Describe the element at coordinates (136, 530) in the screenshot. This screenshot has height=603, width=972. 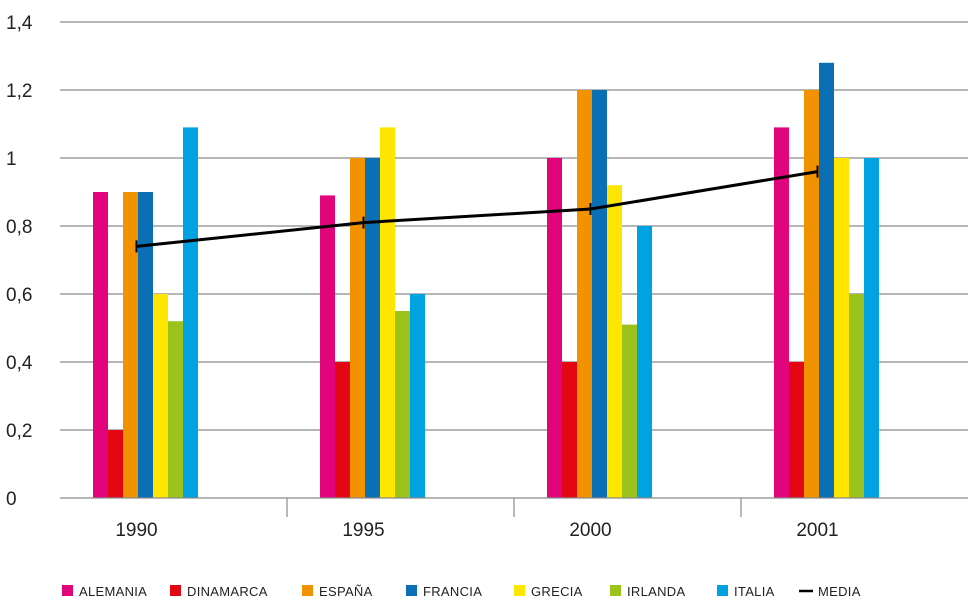
I see `x-tick-label: 1990` at that location.